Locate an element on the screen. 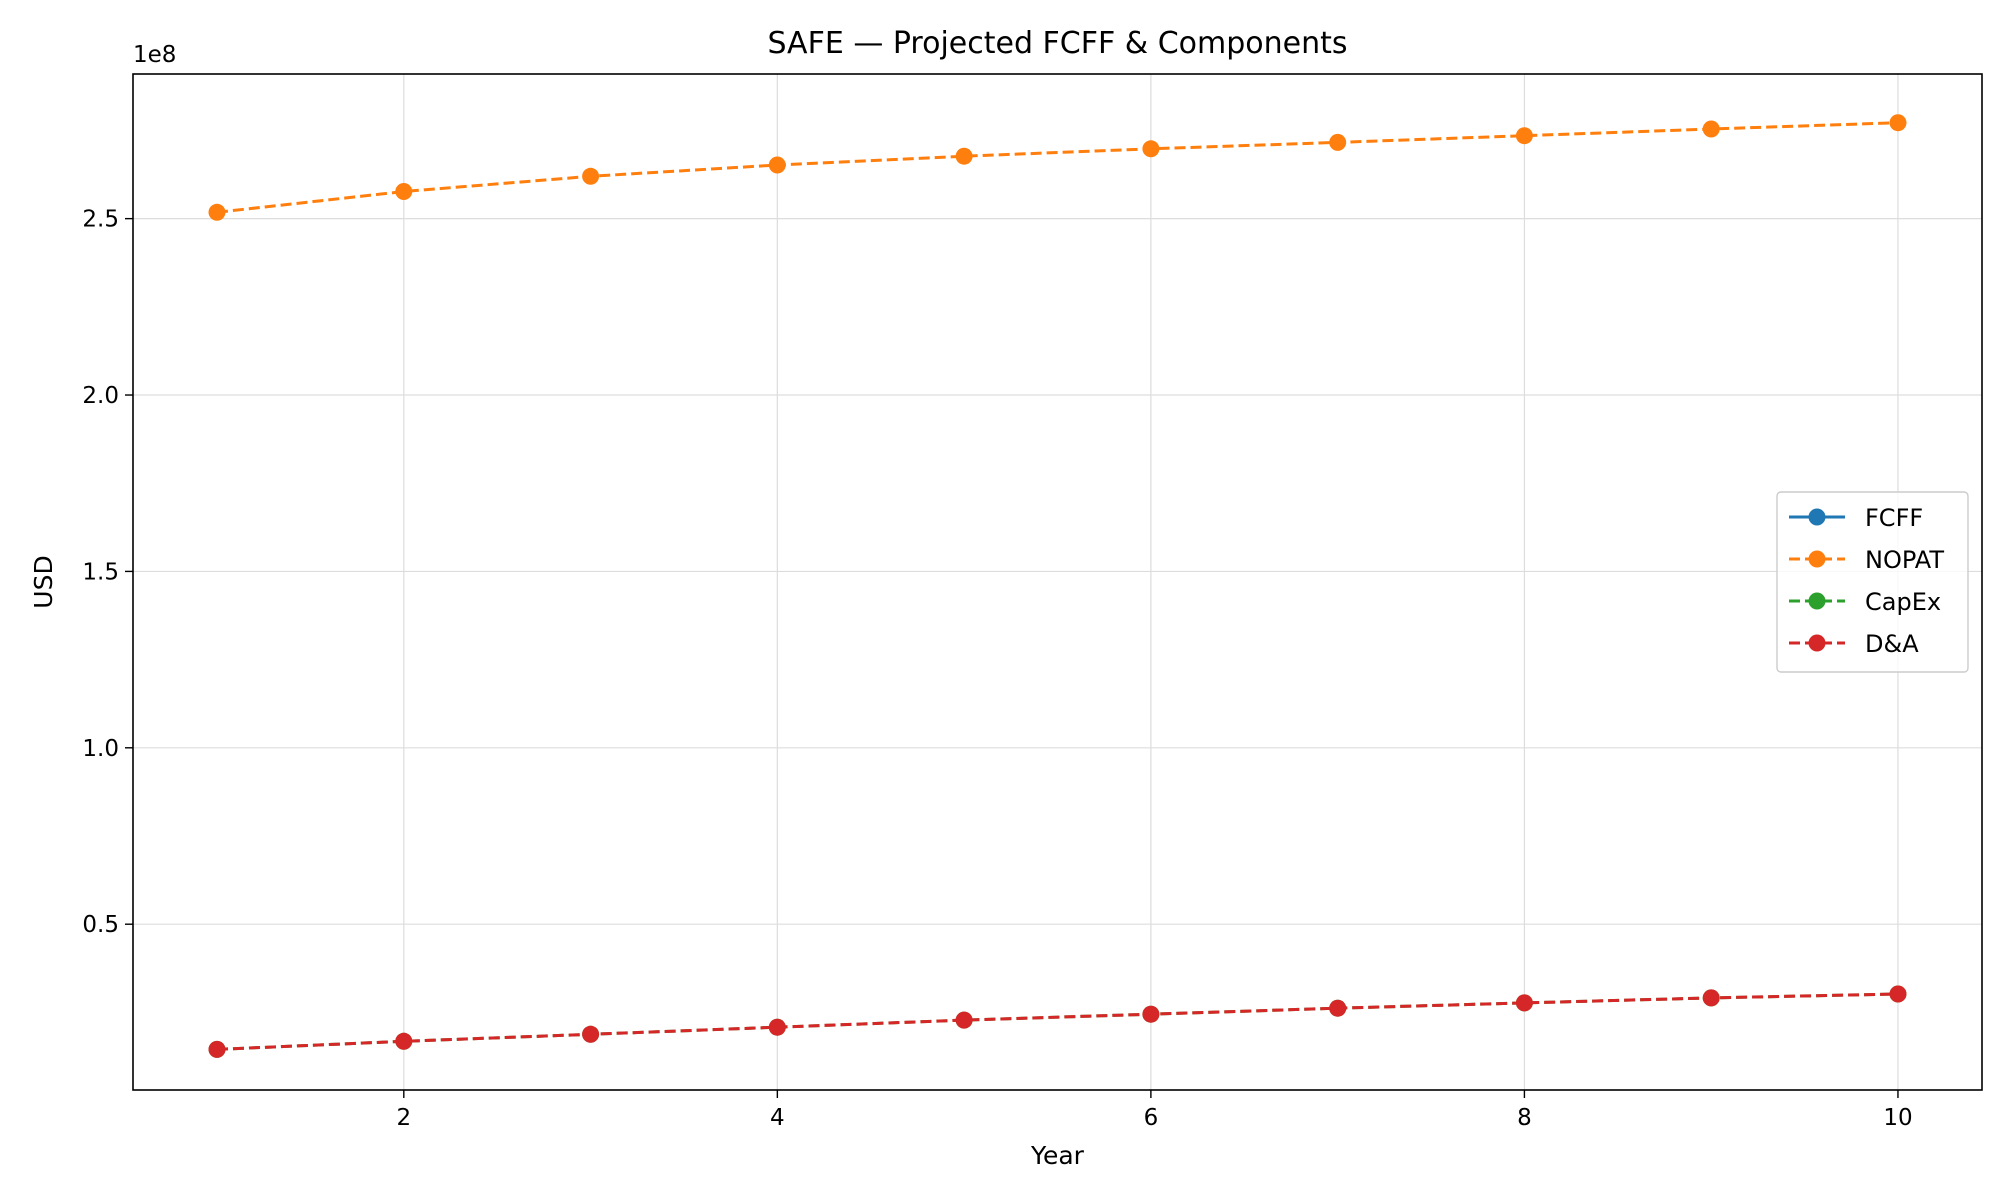 The image size is (2000, 1200). series-line-capex is located at coordinates (1057, 1021).